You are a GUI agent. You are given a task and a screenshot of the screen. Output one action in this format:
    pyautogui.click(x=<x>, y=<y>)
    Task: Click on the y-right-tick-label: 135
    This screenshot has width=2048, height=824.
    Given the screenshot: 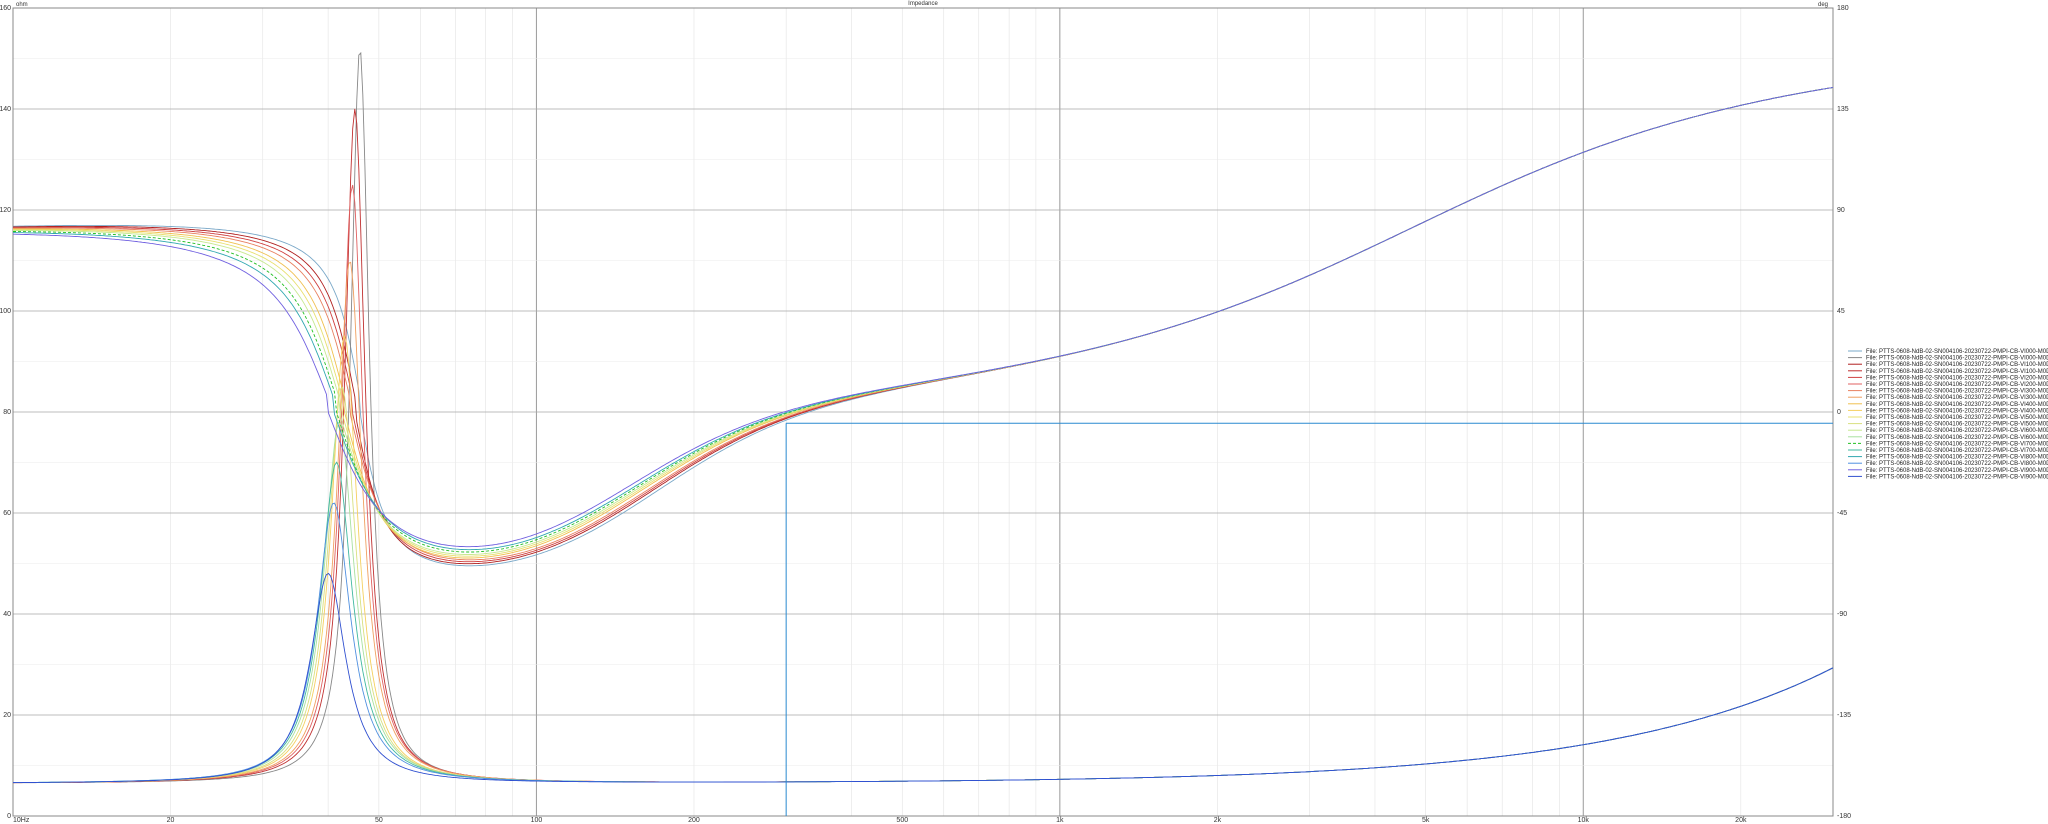 What is the action you would take?
    pyautogui.click(x=1843, y=109)
    